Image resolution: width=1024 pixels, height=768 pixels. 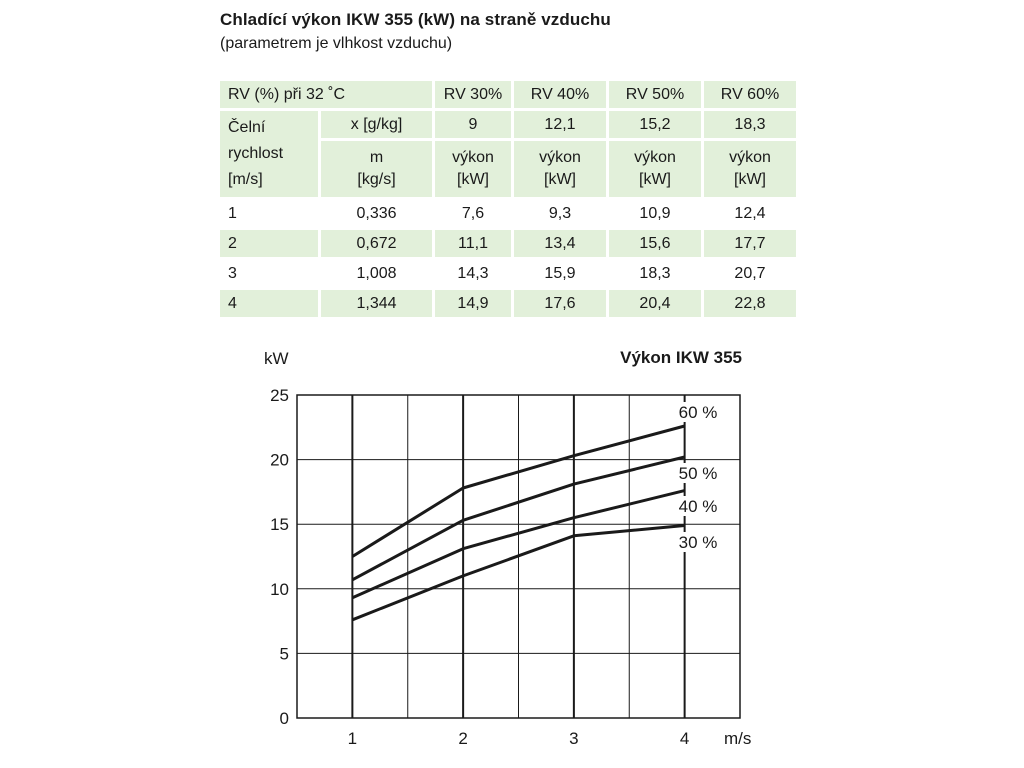 What do you see at coordinates (376, 243) in the screenshot?
I see `row-m: 0,672` at bounding box center [376, 243].